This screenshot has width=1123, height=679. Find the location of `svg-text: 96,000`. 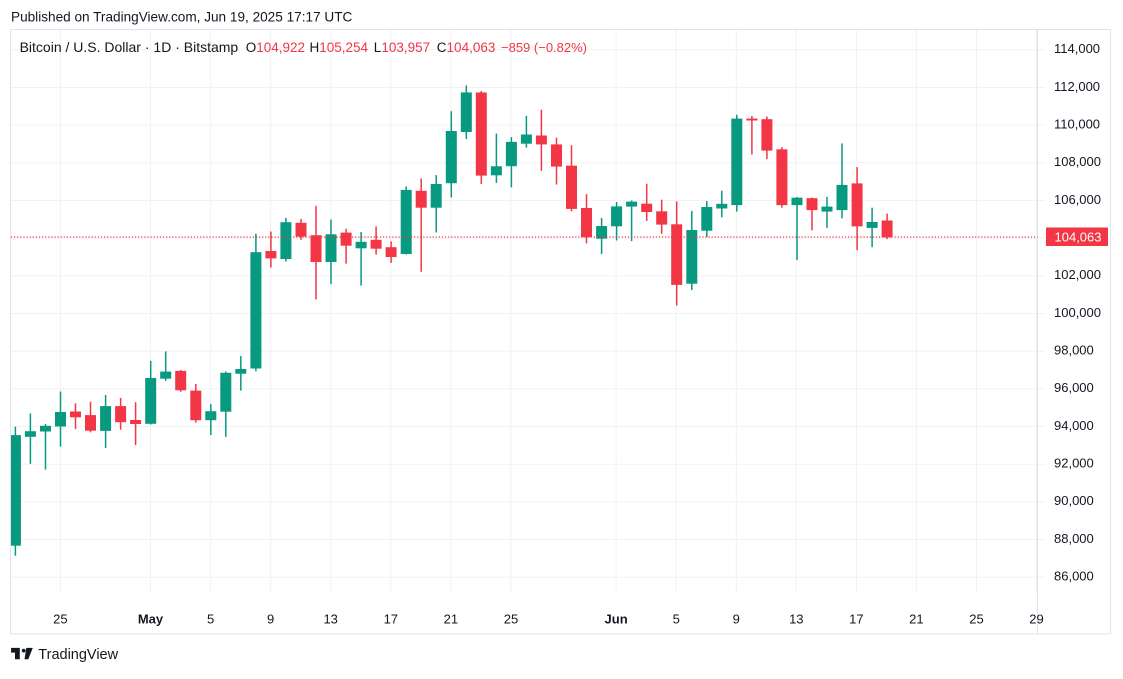

svg-text: 96,000 is located at coordinates (1074, 387).